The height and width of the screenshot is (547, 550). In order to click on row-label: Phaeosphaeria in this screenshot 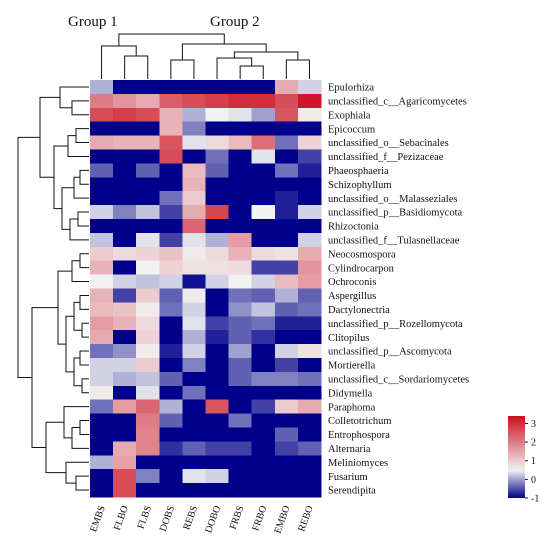, I will do `click(358, 171)`.